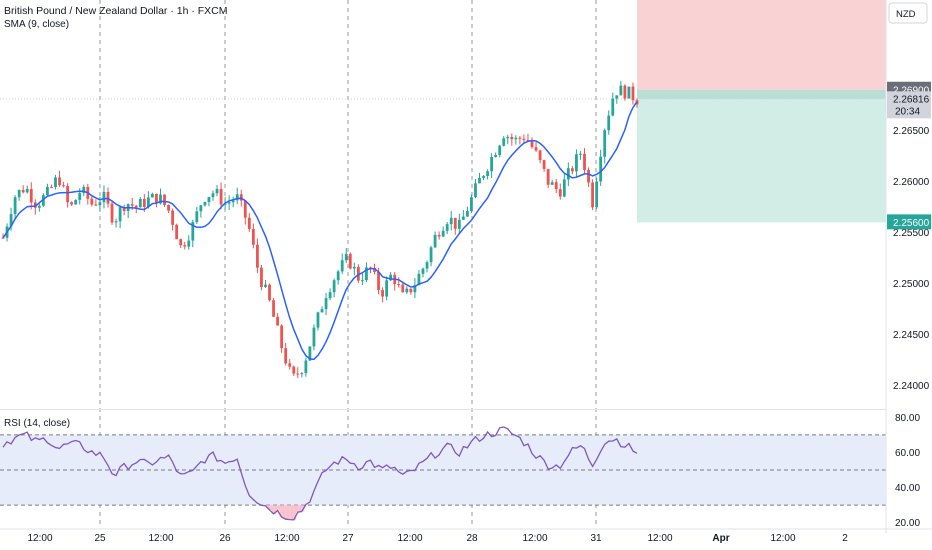  I want to click on current-price-badge, so click(909, 105).